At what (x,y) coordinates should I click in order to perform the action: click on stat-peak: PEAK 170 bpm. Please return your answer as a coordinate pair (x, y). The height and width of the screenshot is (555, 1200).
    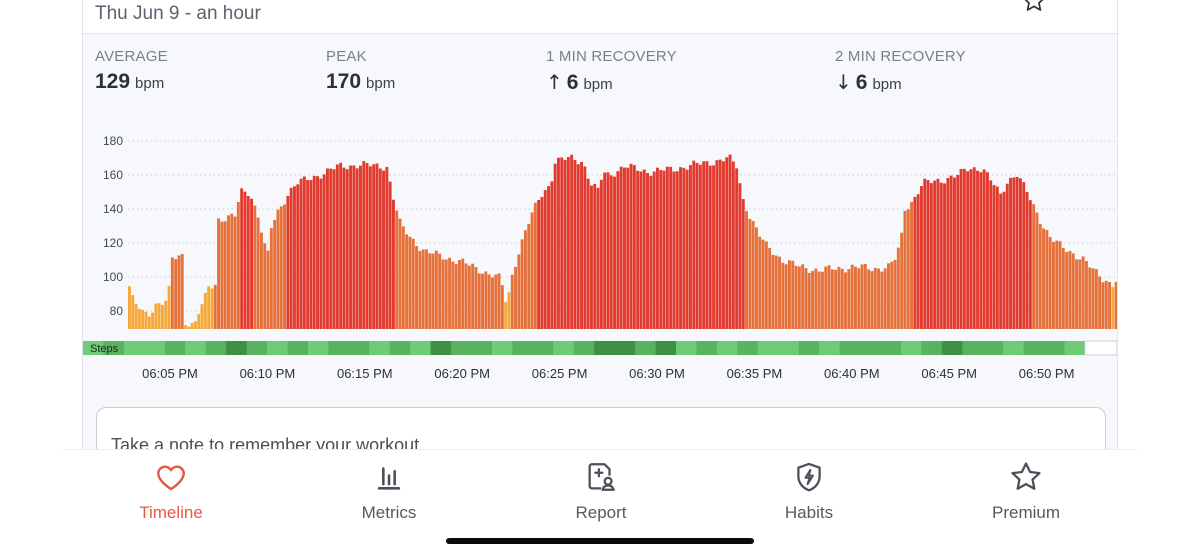
    Looking at the image, I should click on (360, 71).